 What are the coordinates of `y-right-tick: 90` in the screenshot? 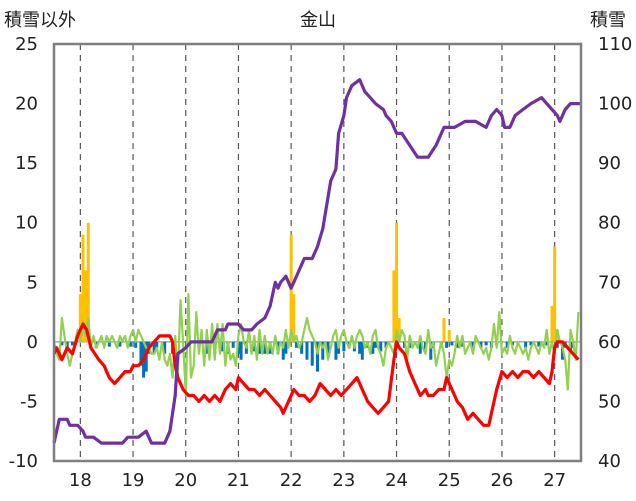 It's located at (609, 163).